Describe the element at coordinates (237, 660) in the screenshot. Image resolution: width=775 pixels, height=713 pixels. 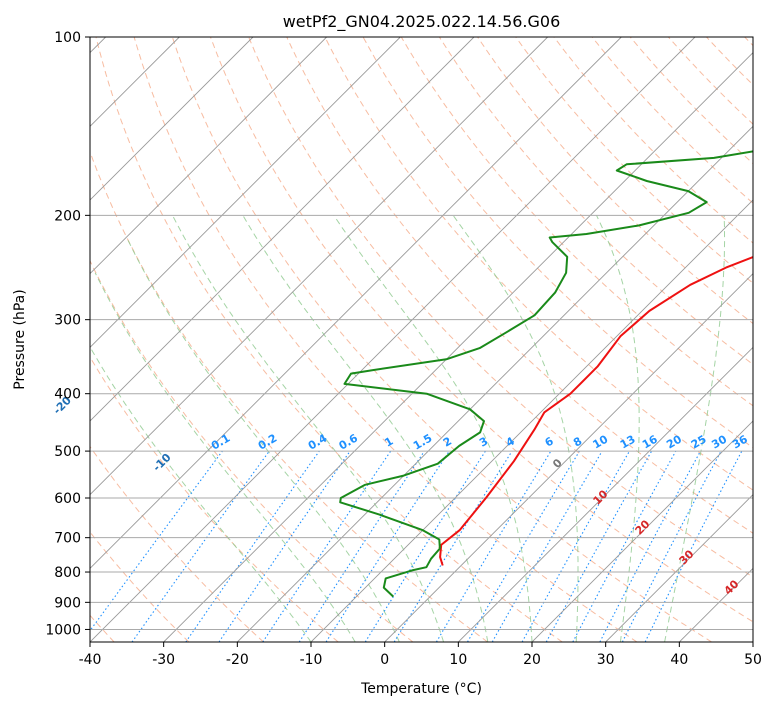
I see `x-tick-label: -20` at that location.